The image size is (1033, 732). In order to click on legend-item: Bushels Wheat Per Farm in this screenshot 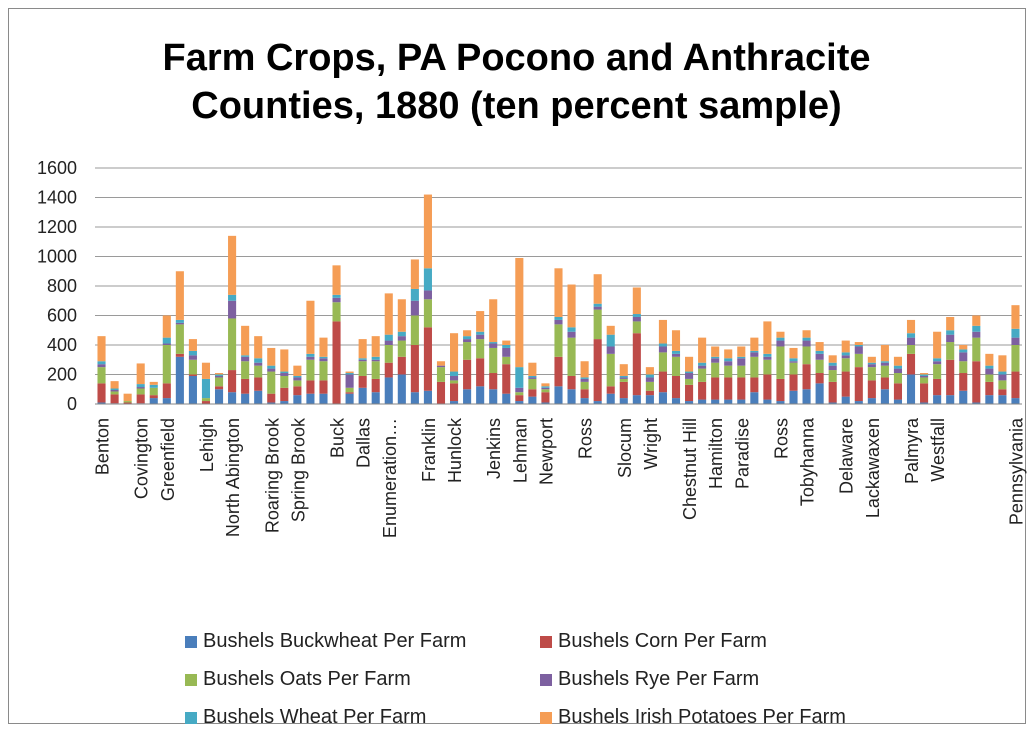, I will do `click(305, 717)`.